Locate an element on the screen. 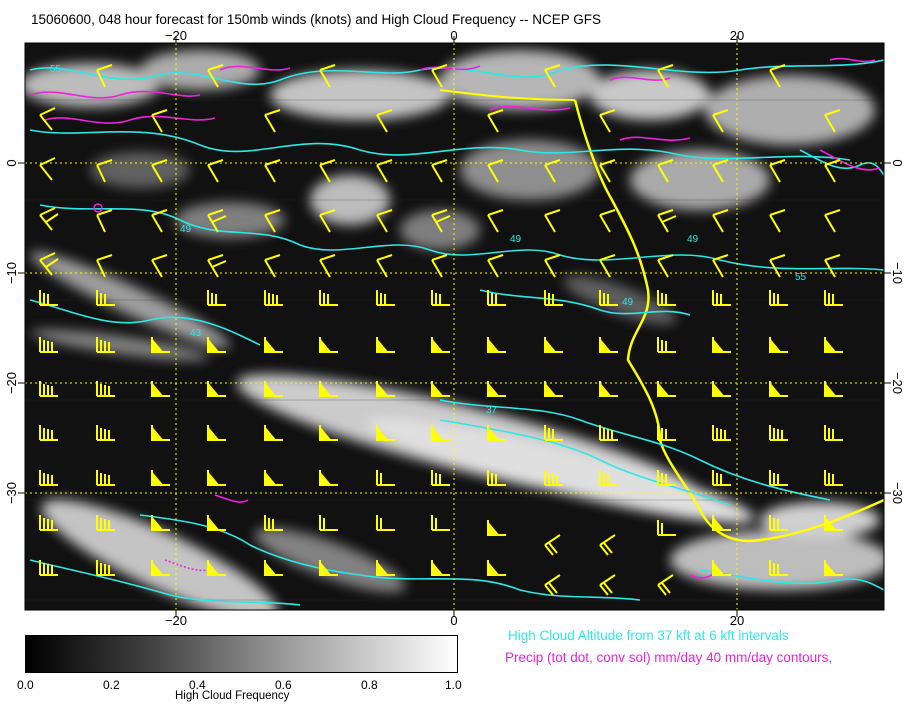  lon-label-bottom: −20 is located at coordinates (176, 620).